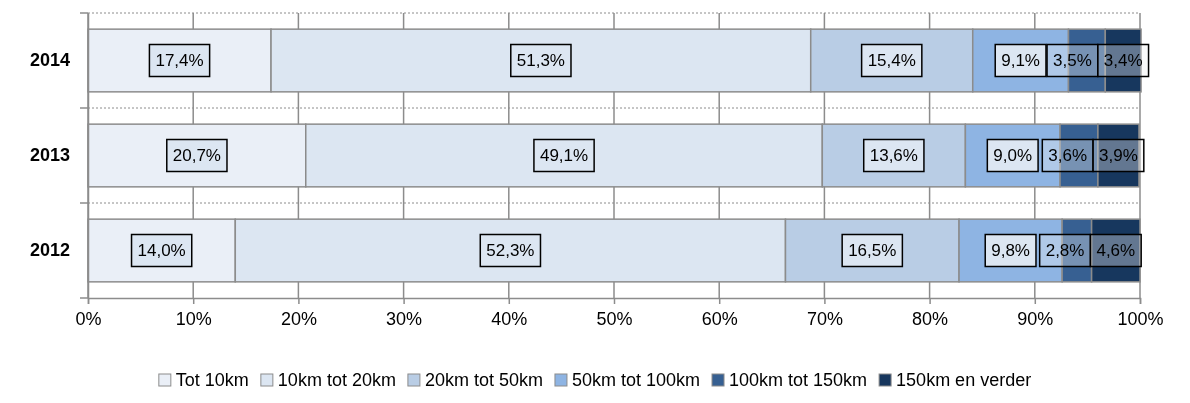 Image resolution: width=1190 pixels, height=403 pixels. Describe the element at coordinates (891, 60) in the screenshot. I see `data-label: 15,4%` at that location.